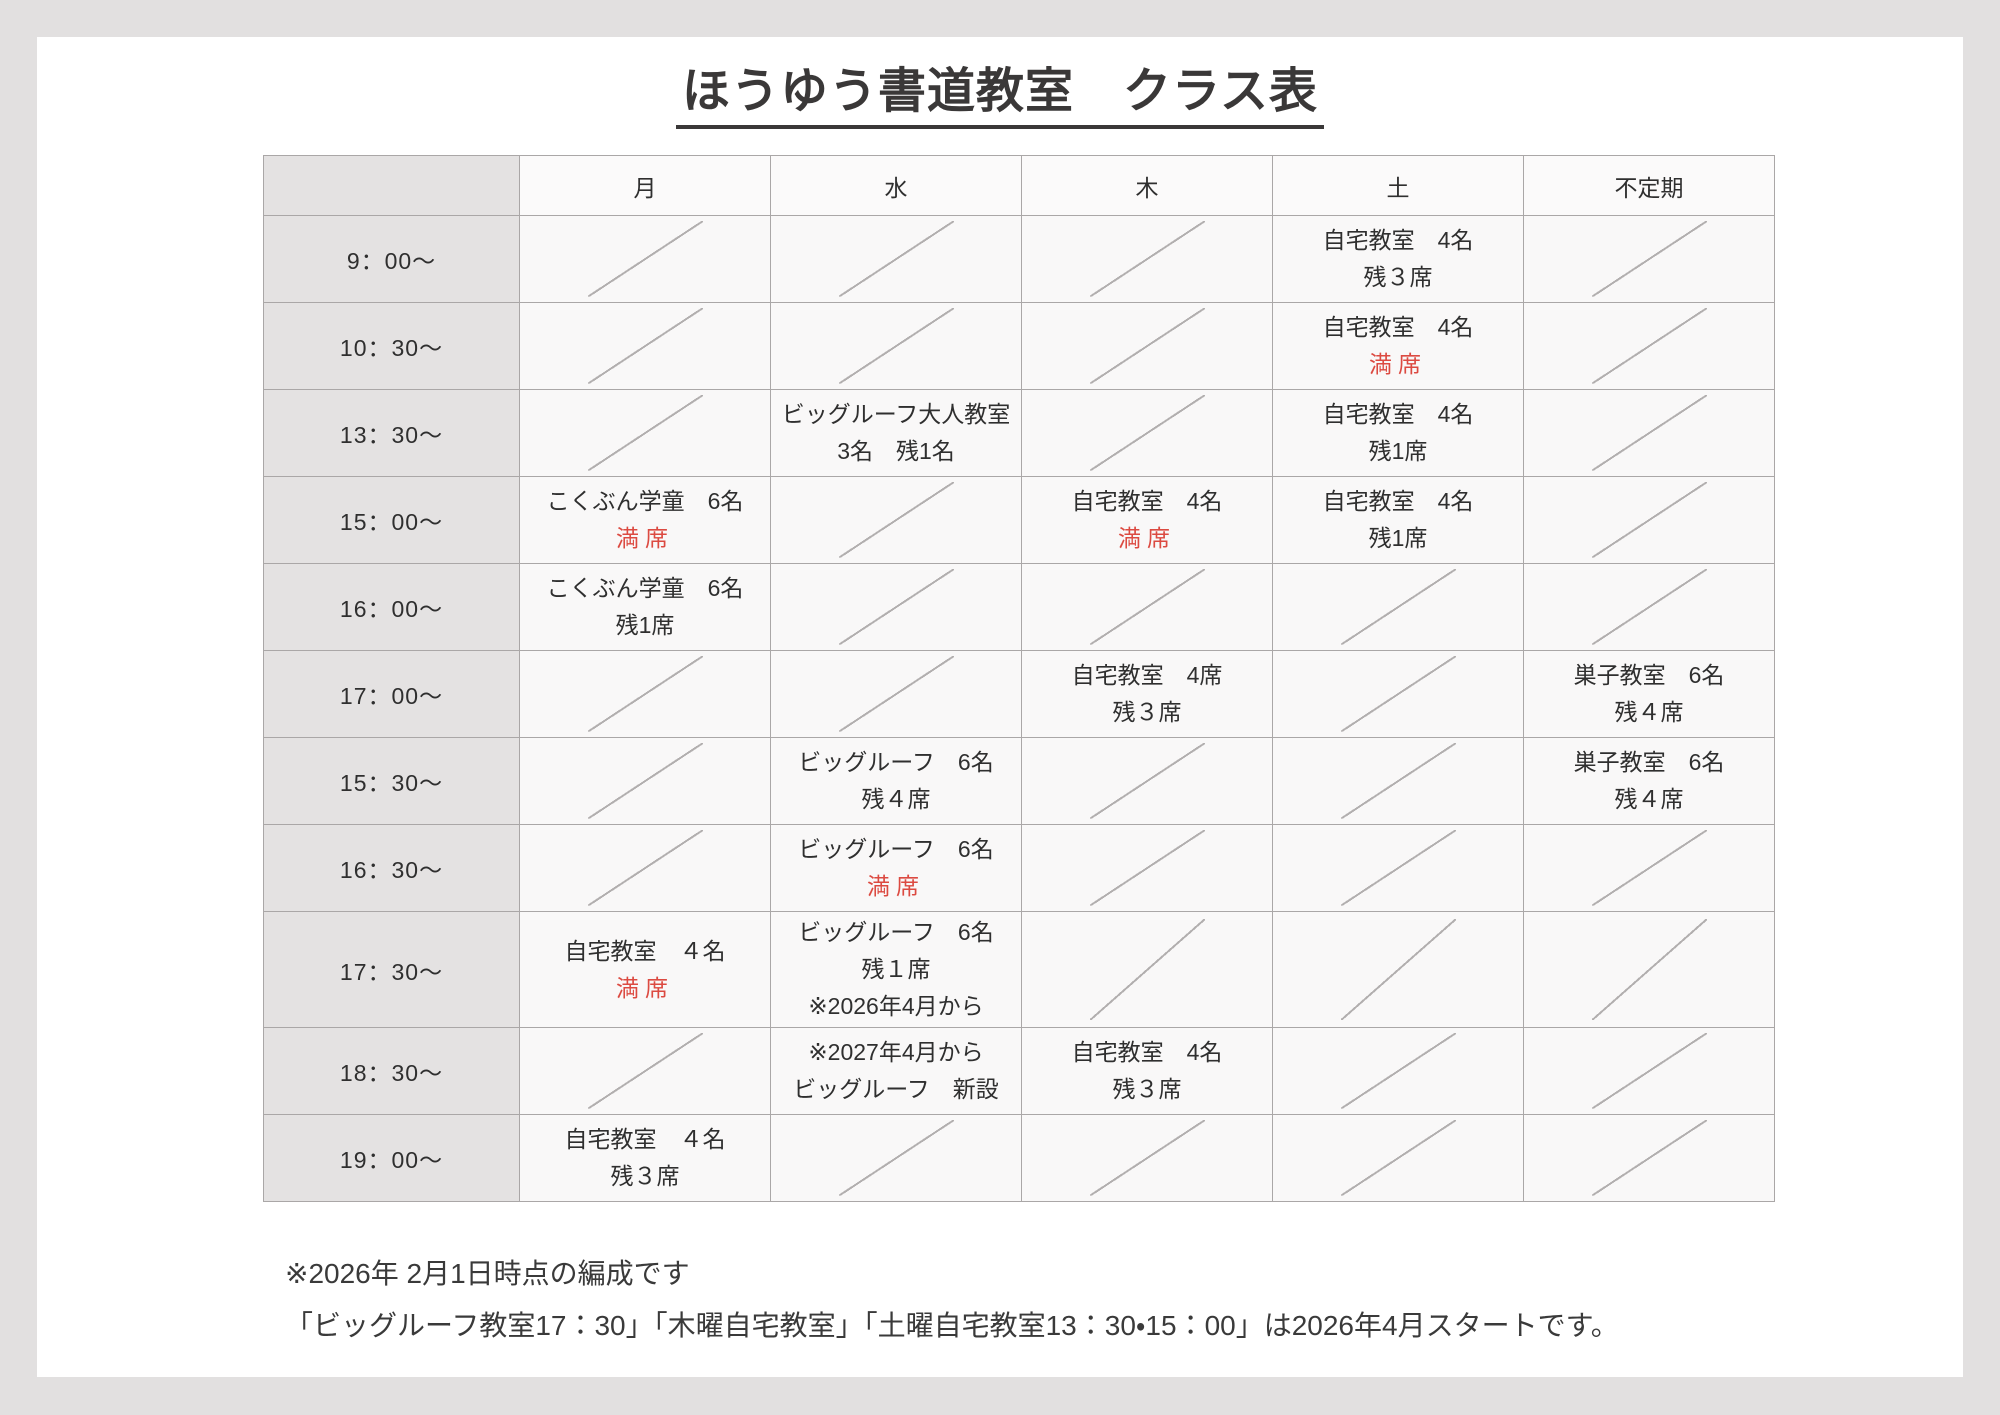 This screenshot has height=1415, width=2000. Describe the element at coordinates (1019, 520) in the screenshot. I see `schedule-row-3: 15：00～ こくぶん学童 6名 満席 自宅教室 4名 満席 自宅教室 4名 残1席` at that location.